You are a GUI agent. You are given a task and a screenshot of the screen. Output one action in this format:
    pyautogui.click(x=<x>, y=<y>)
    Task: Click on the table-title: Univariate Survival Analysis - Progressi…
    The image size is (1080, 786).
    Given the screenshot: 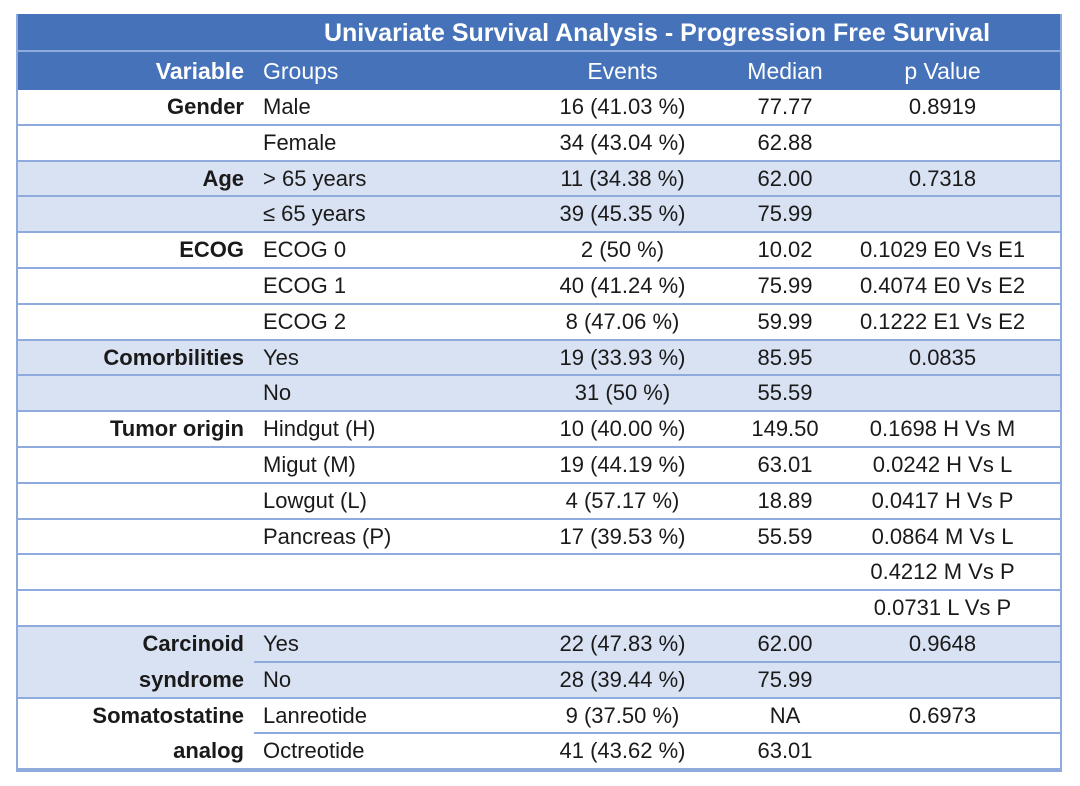 What is the action you would take?
    pyautogui.click(x=657, y=33)
    